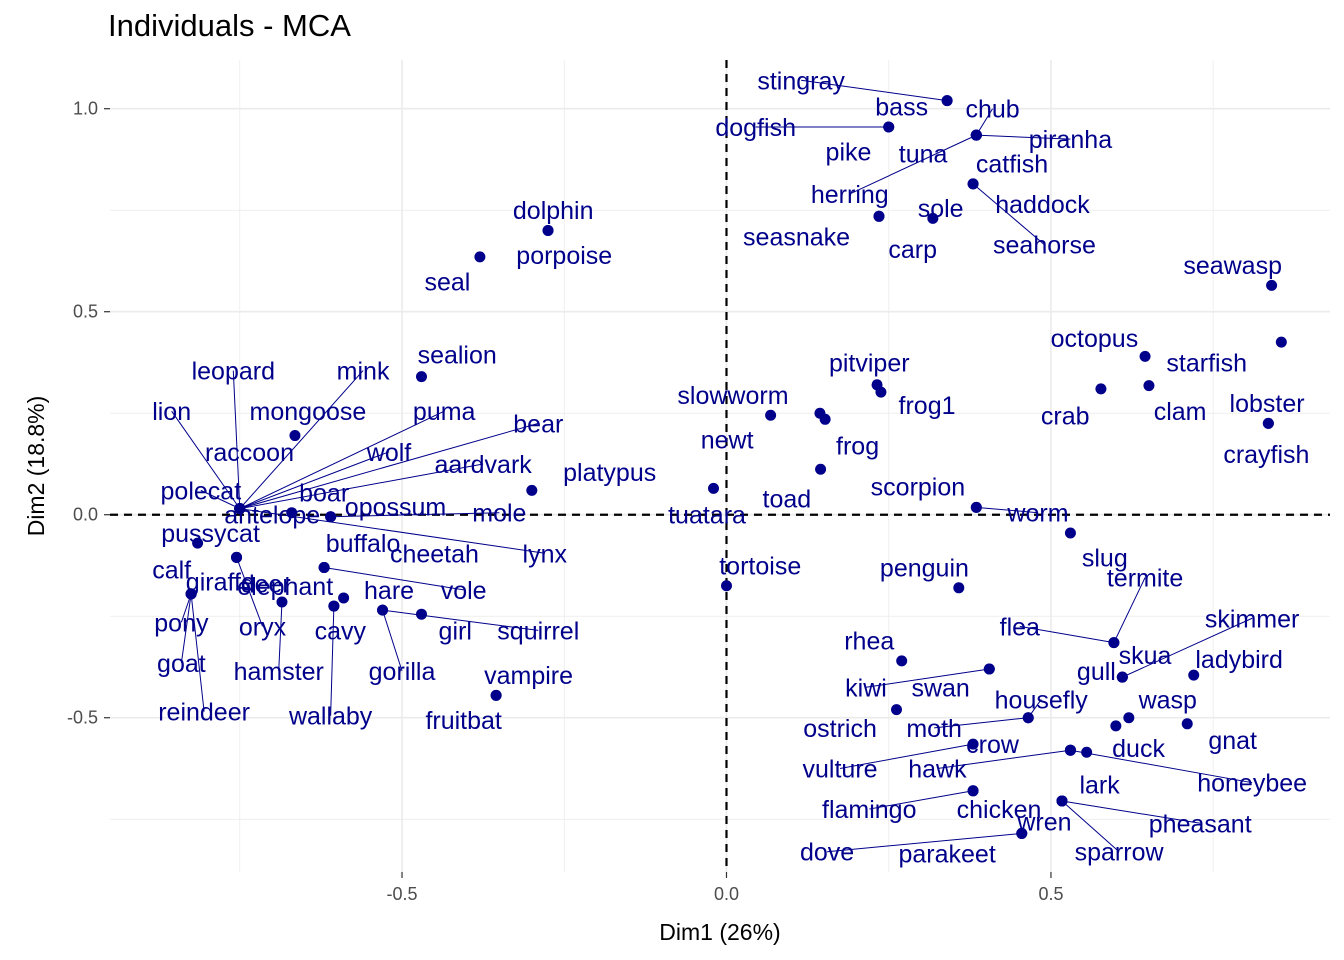 This screenshot has width=1344, height=960. I want to click on label-puma: puma, so click(444, 412).